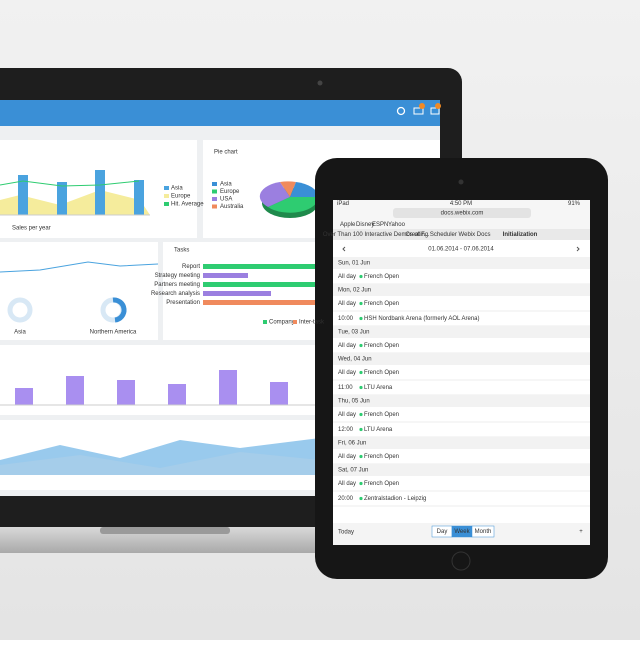  What do you see at coordinates (578, 249) in the screenshot?
I see `nav-next` at bounding box center [578, 249].